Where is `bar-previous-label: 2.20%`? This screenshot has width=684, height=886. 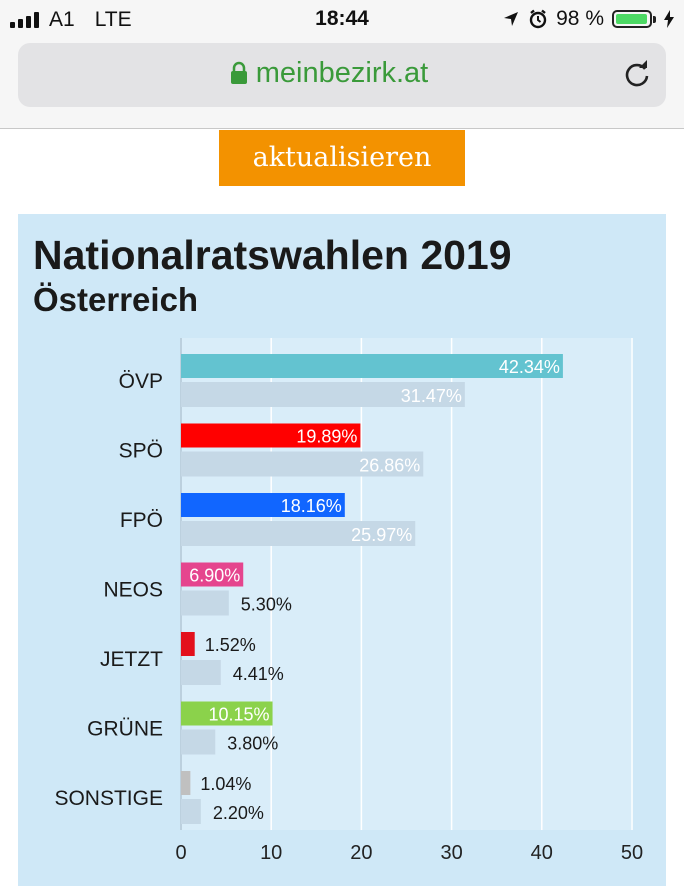
bar-previous-label: 2.20% is located at coordinates (238, 813).